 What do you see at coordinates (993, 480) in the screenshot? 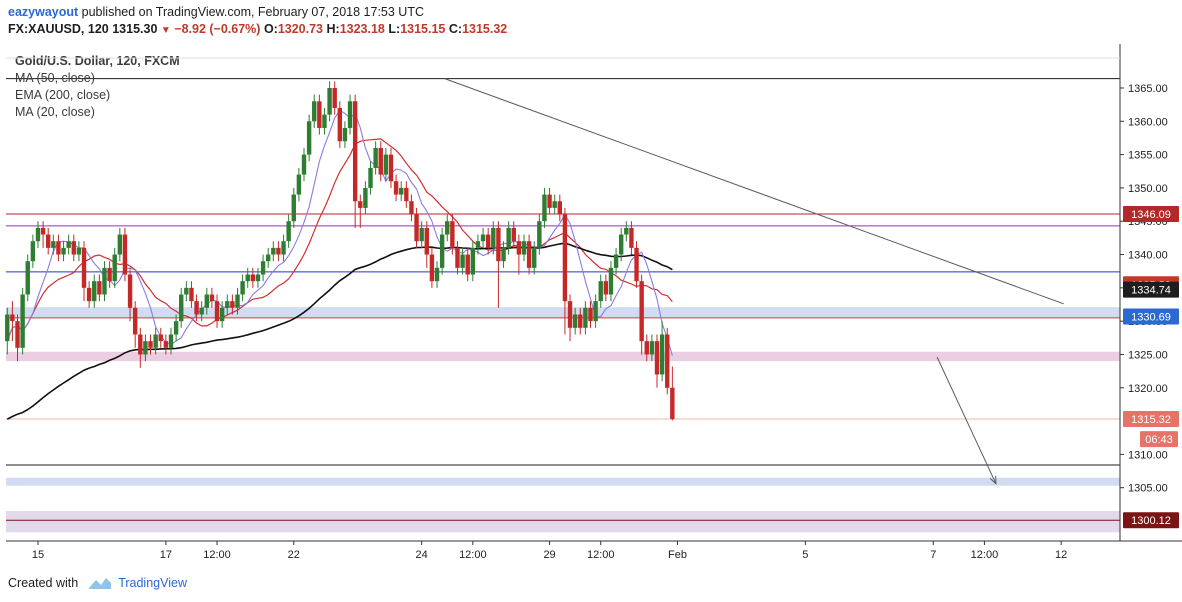
I see `projection-arrow-head` at bounding box center [993, 480].